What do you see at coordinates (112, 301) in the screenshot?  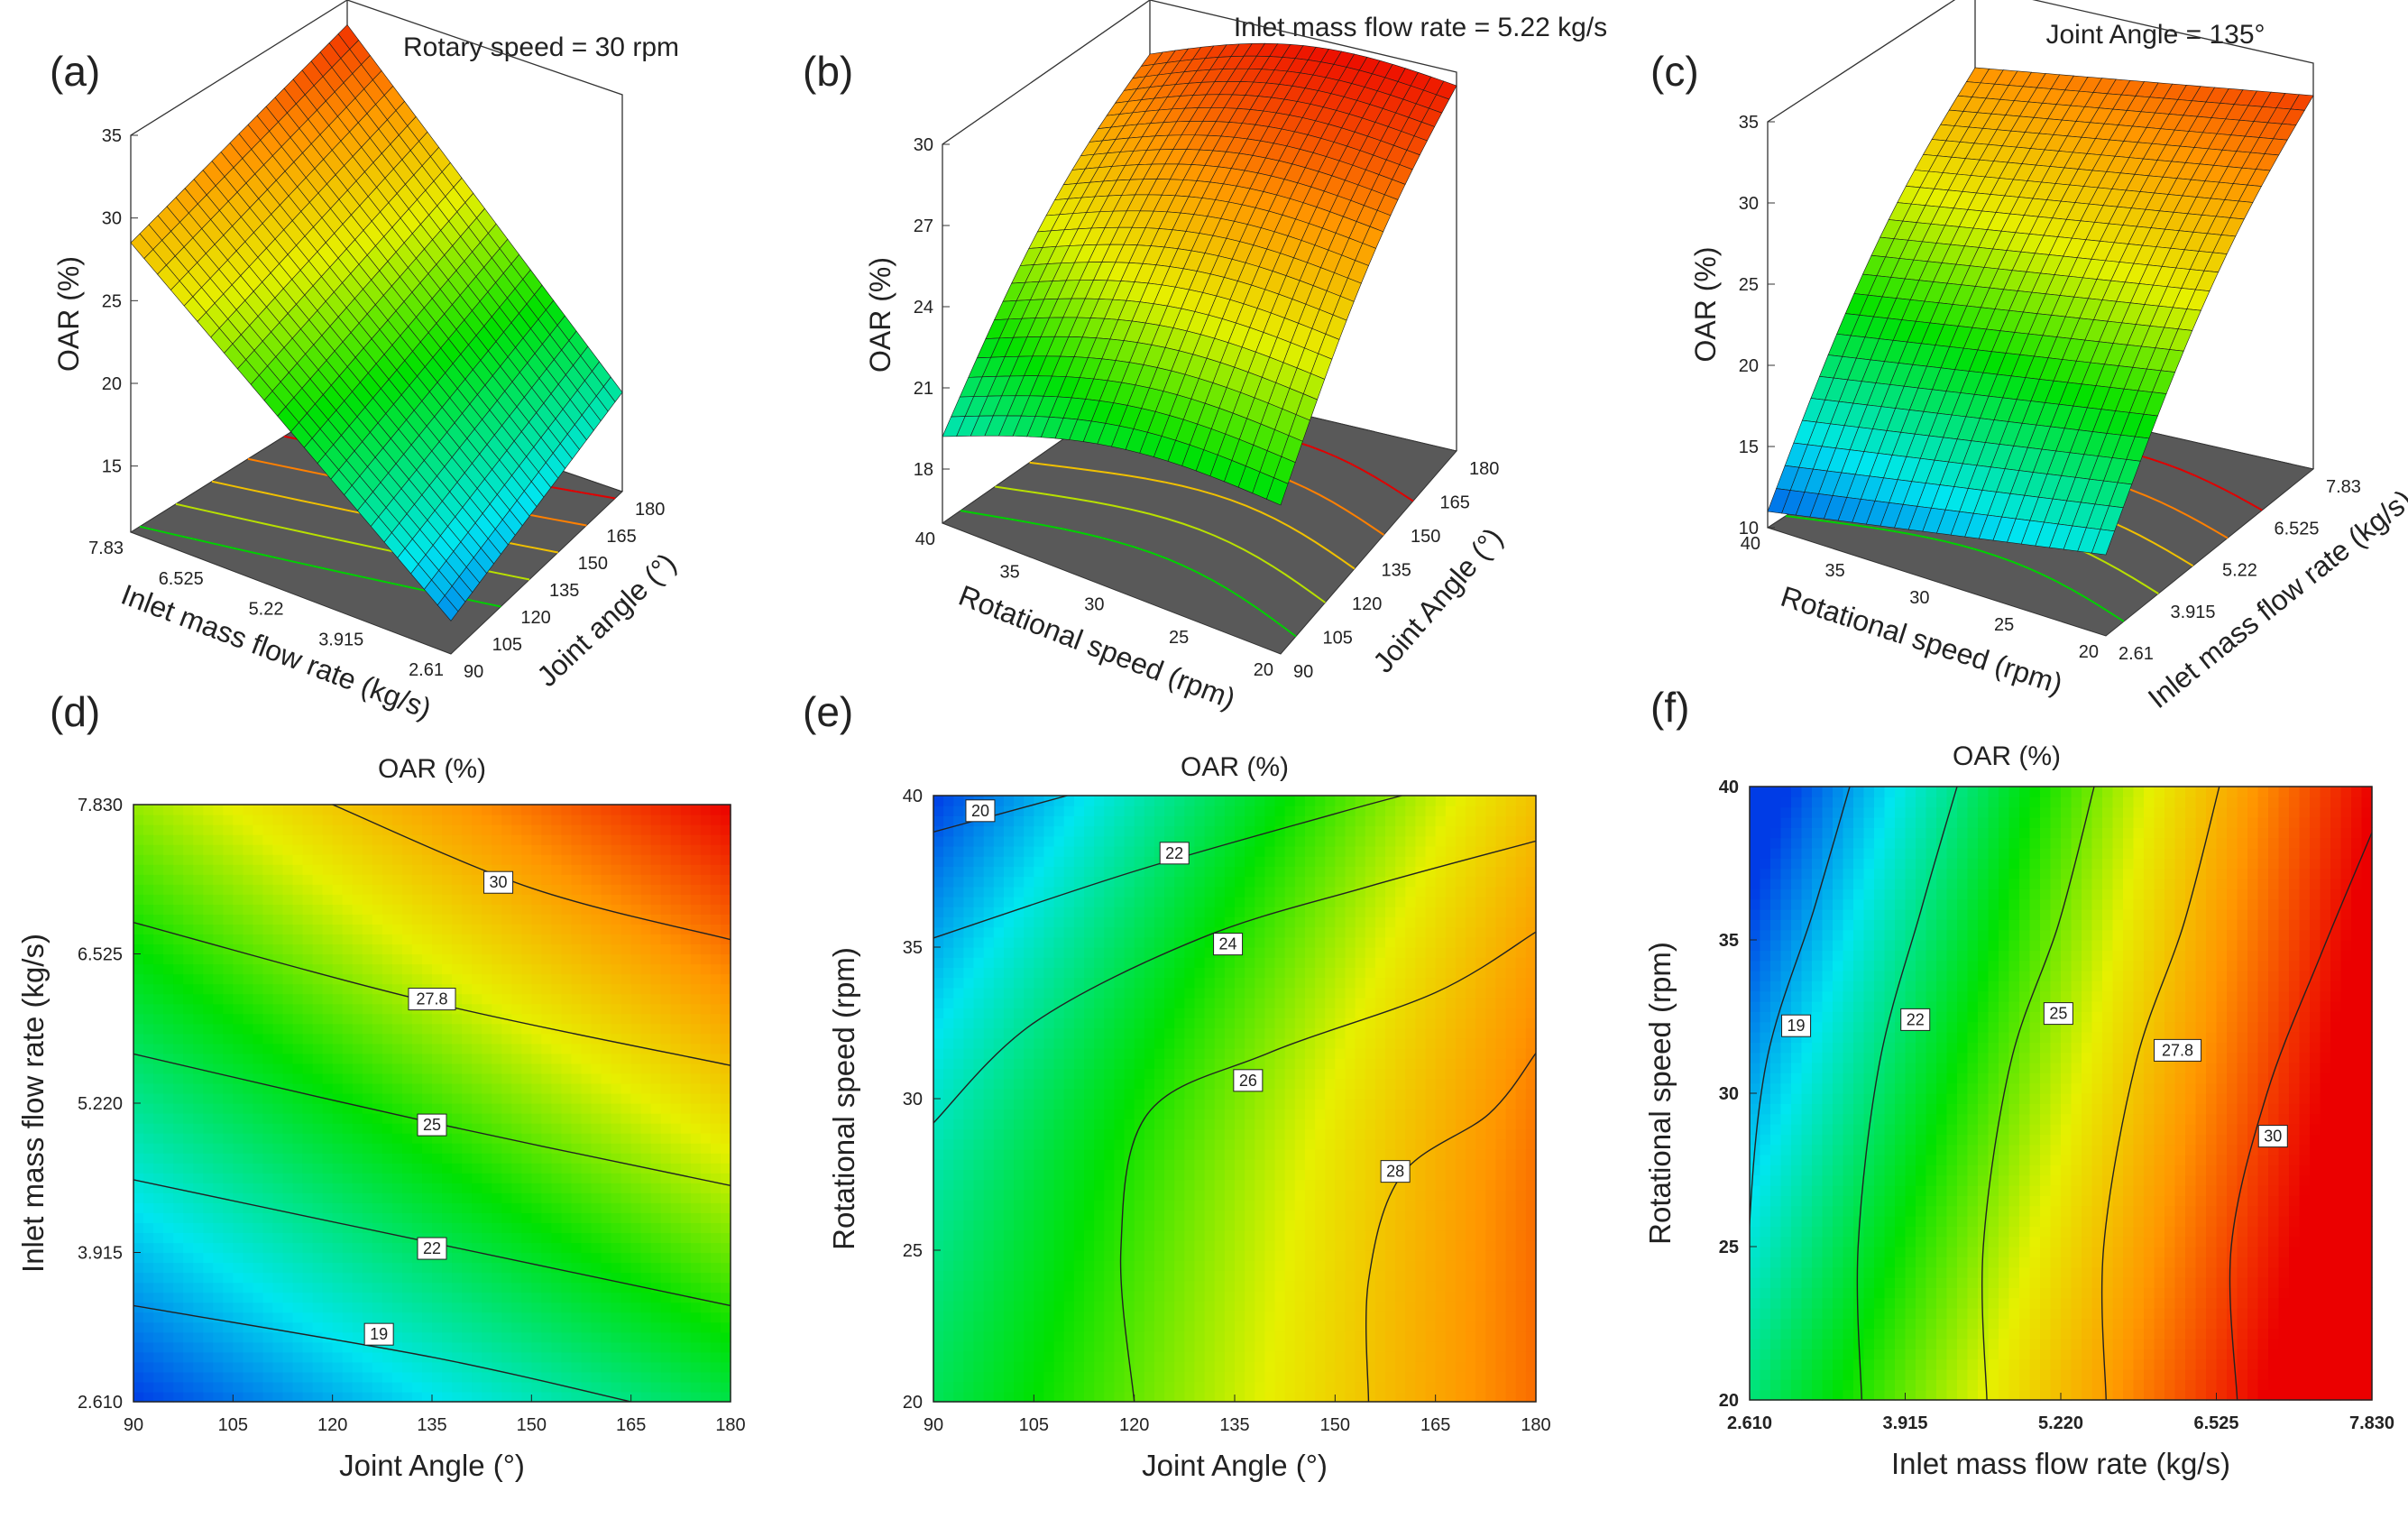 I see `z-tick-label: 25` at bounding box center [112, 301].